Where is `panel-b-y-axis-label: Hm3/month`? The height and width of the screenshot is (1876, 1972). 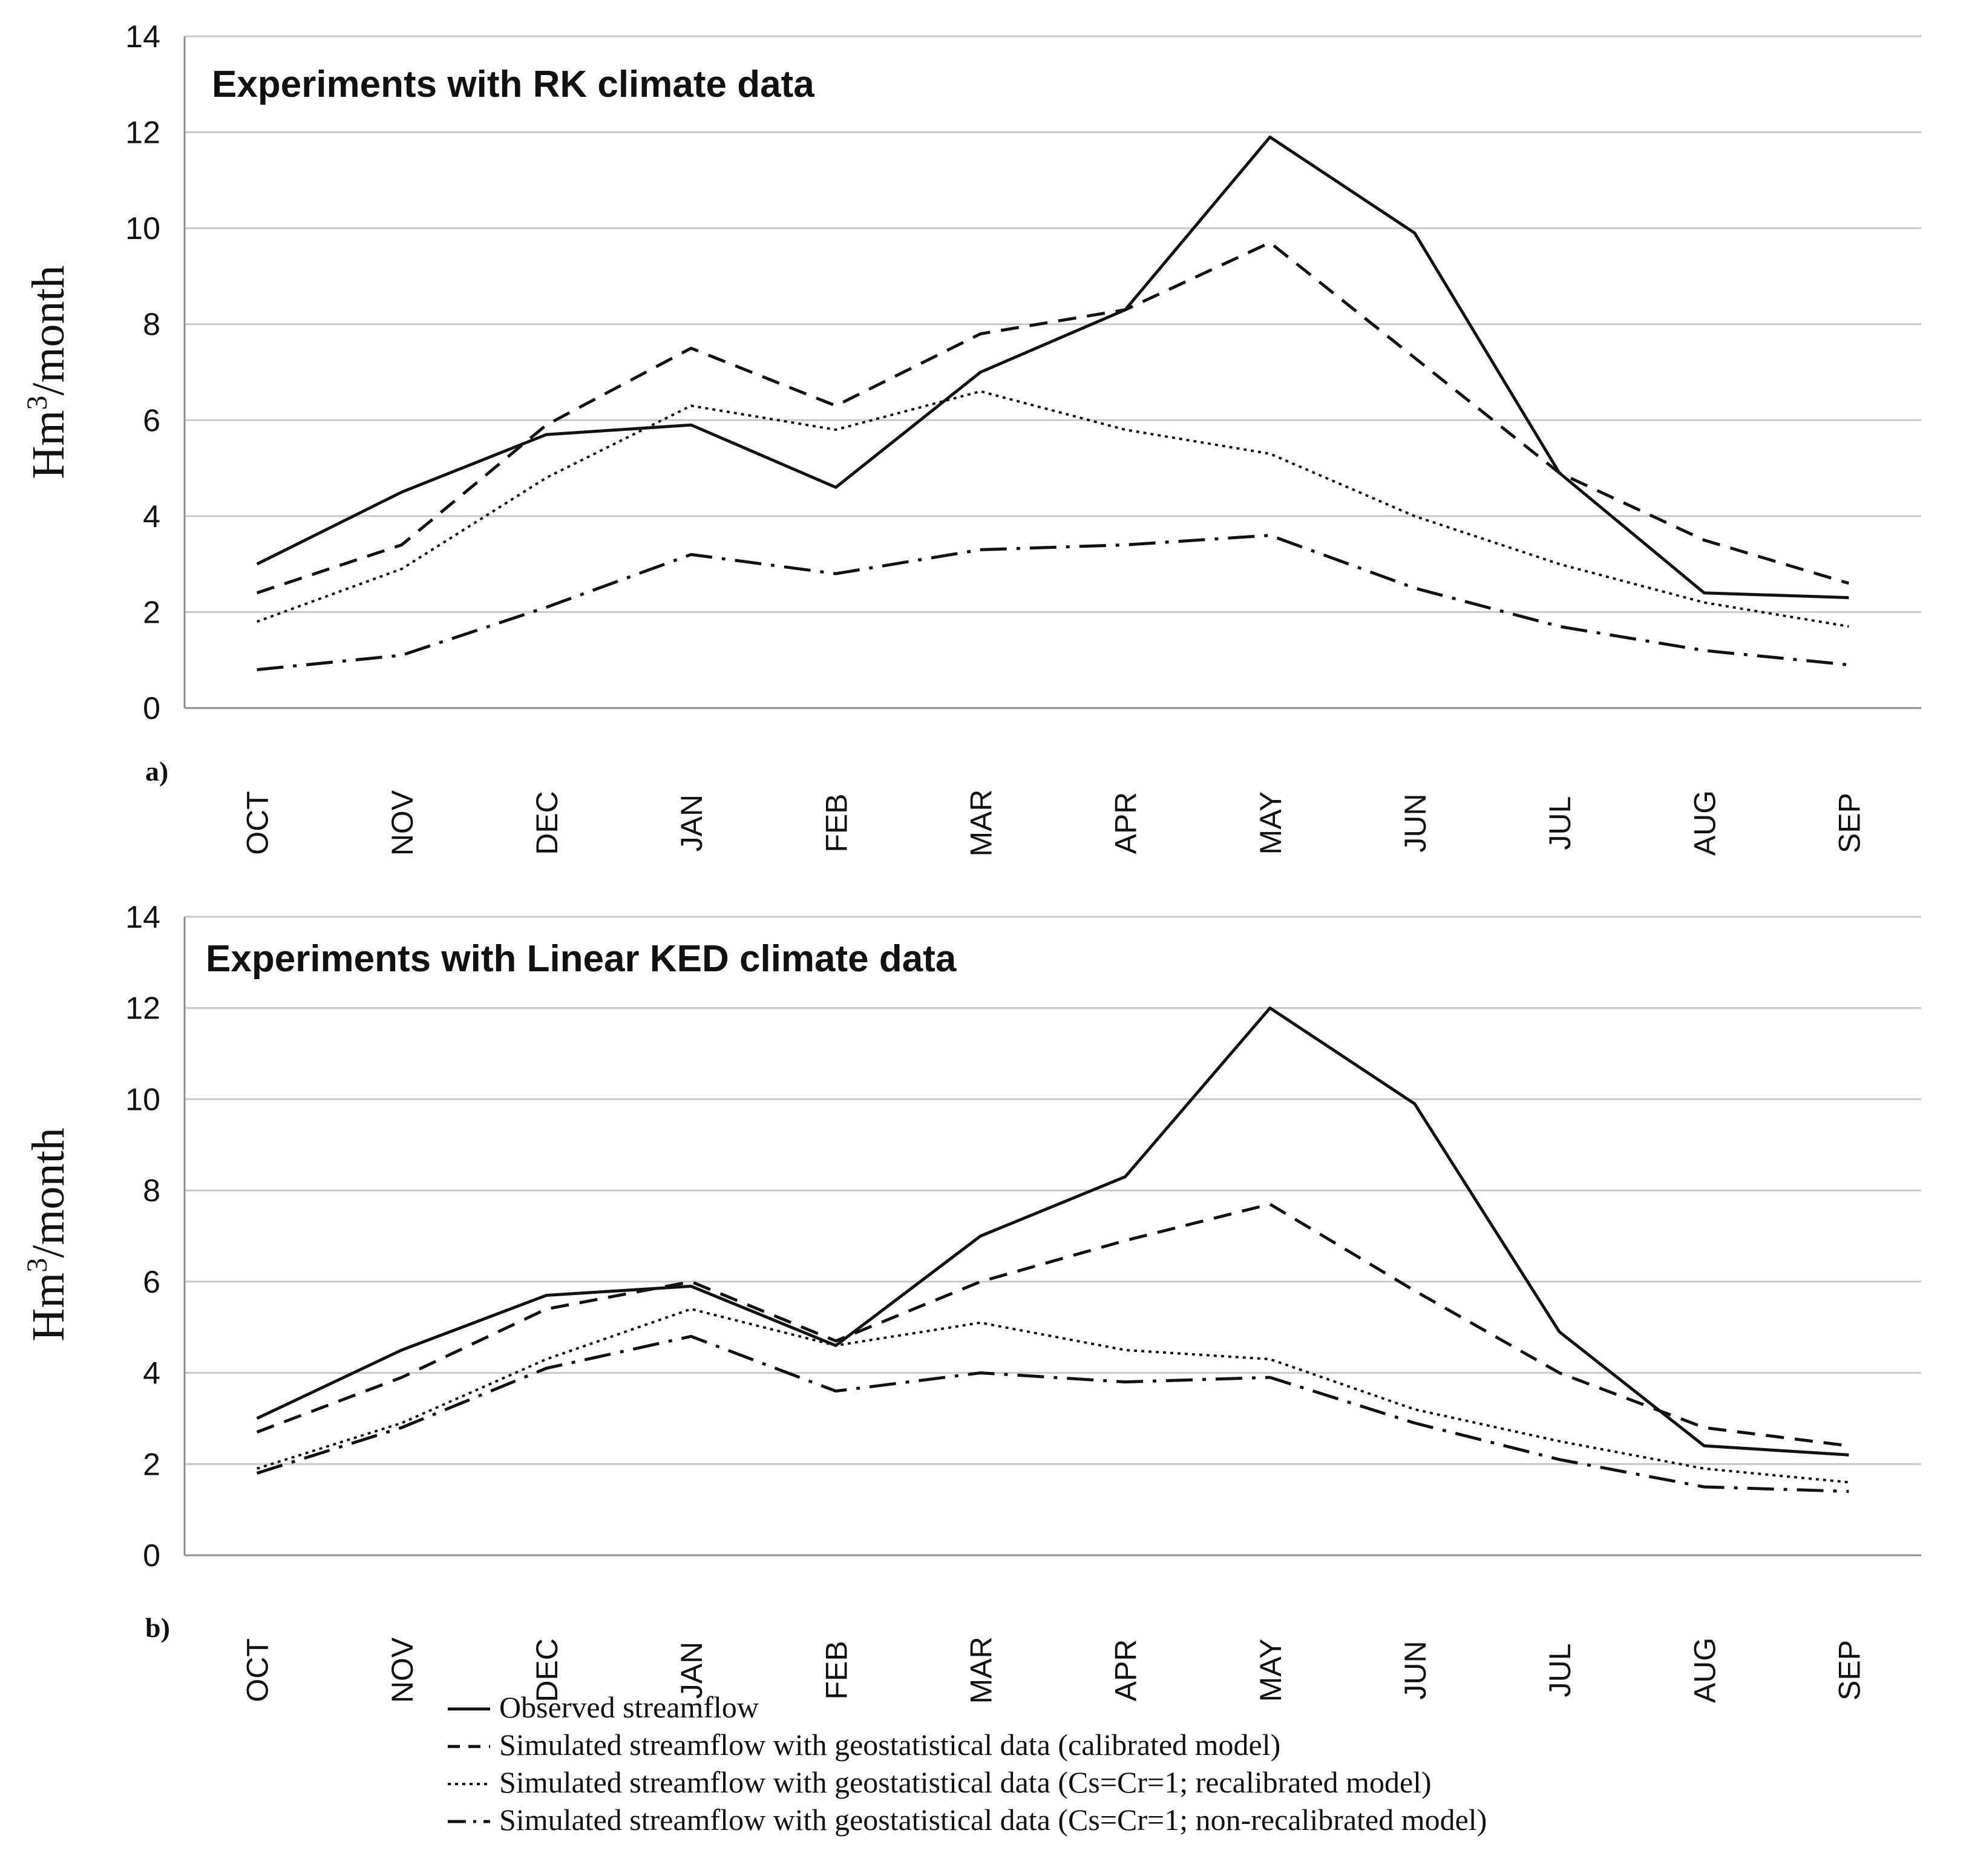 panel-b-y-axis-label: Hm3/month is located at coordinates (47, 1234).